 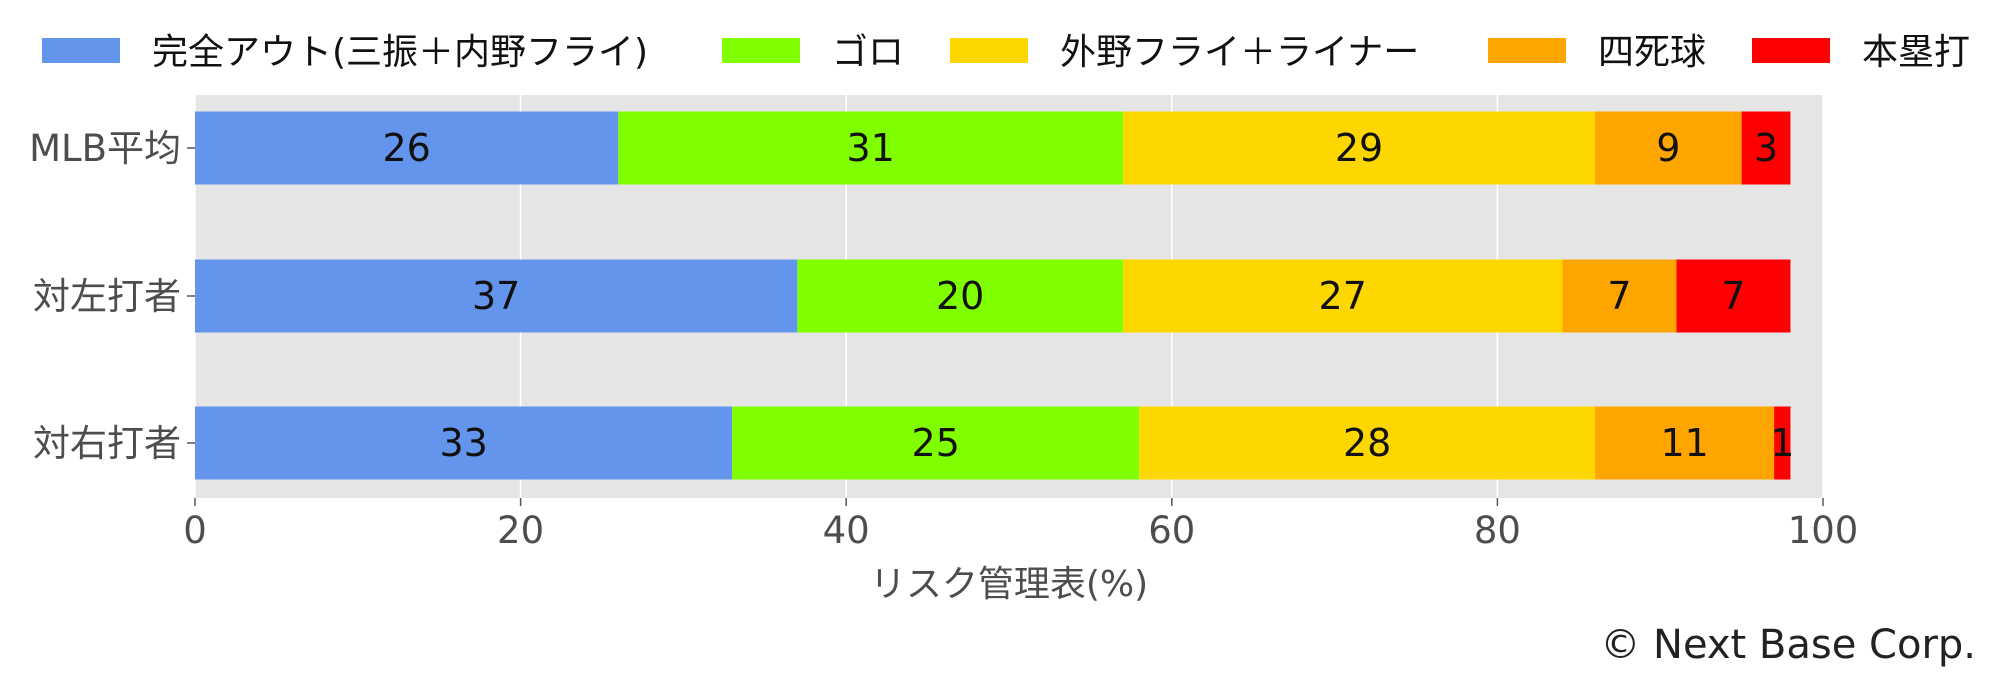 I want to click on x-tick-label: 80, so click(x=1497, y=530).